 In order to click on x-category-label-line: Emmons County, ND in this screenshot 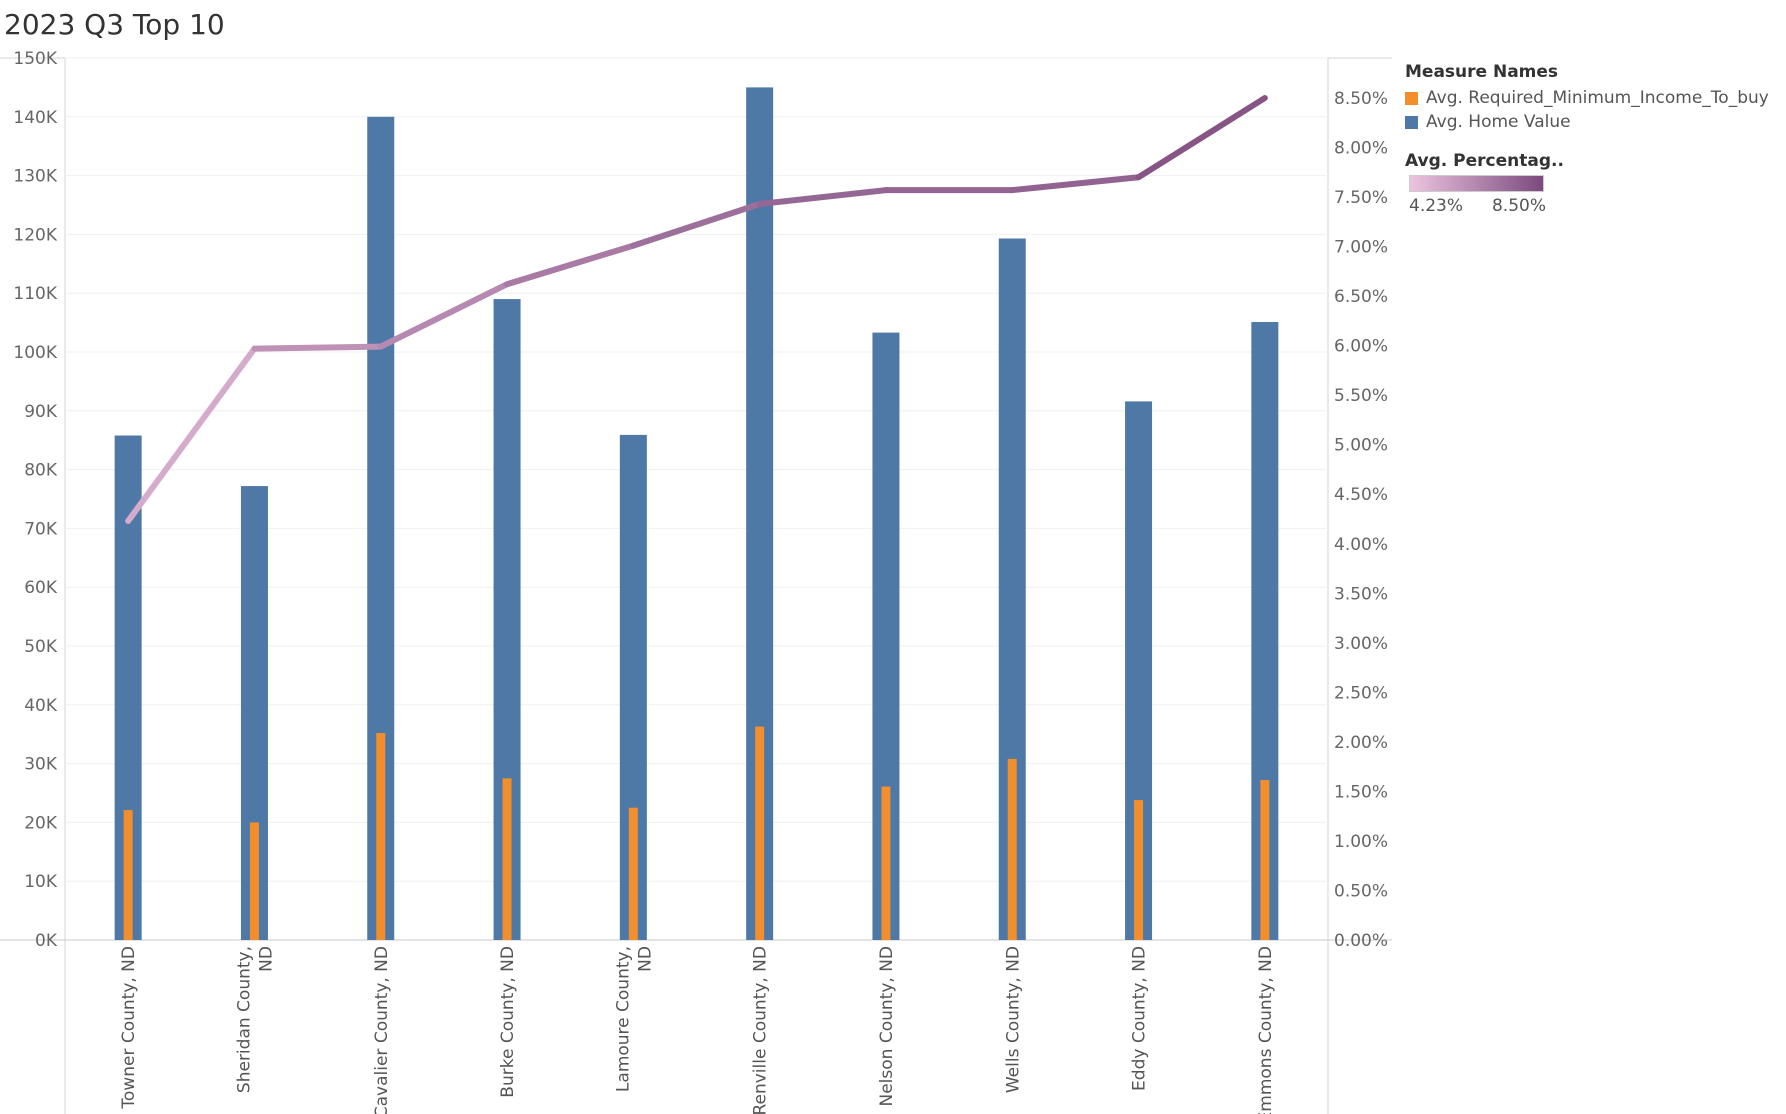, I will do `click(1266, 1030)`.